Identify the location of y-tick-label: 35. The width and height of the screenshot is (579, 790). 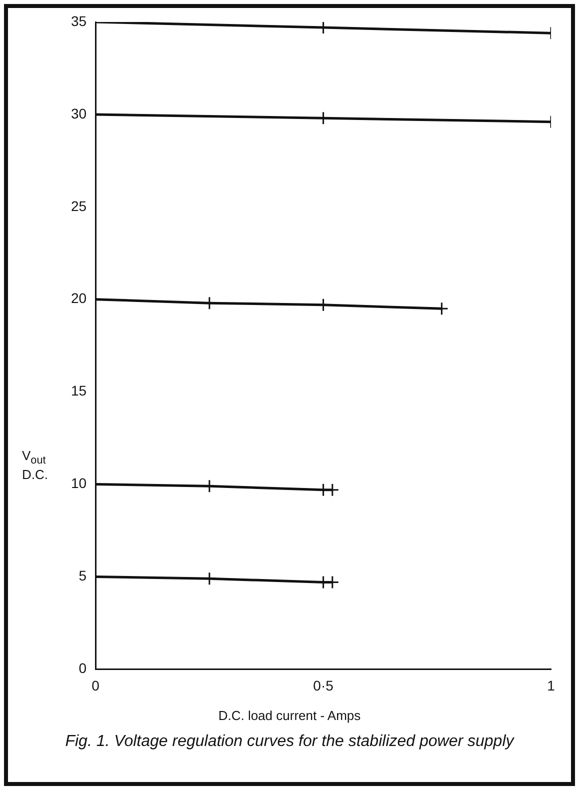
(78, 20).